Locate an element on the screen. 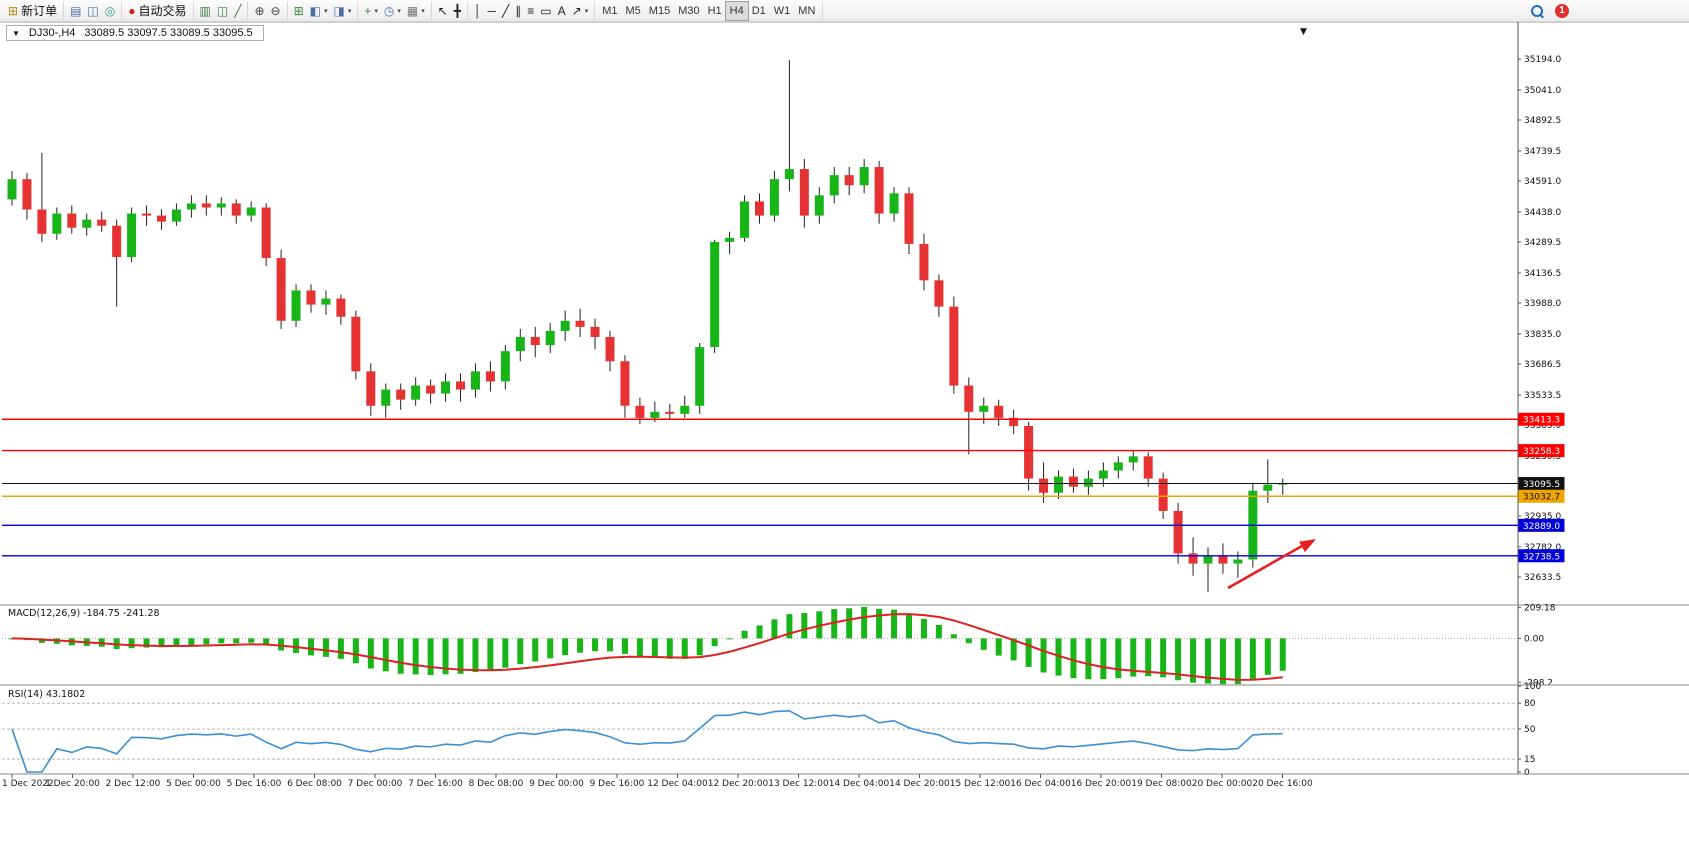 The height and width of the screenshot is (859, 1689). market-watch-icon: ▤ is located at coordinates (75, 11).